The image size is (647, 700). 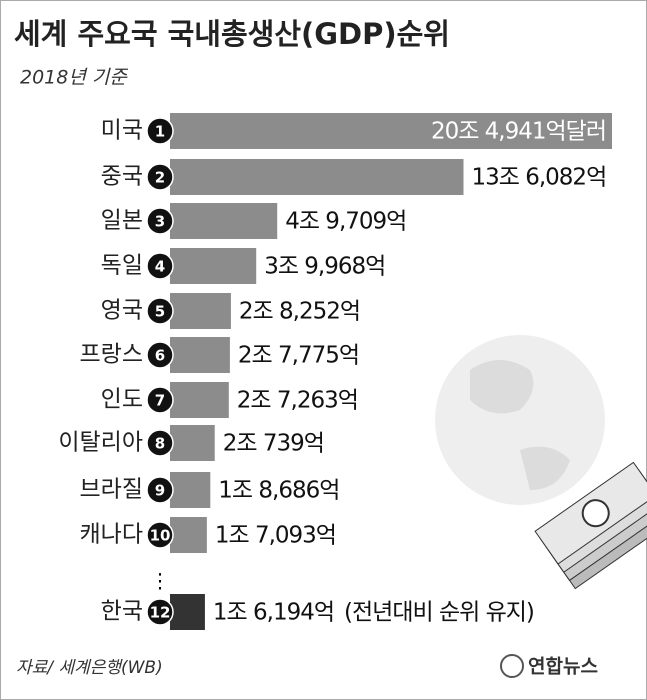 I want to click on rank-label: 10, so click(x=160, y=536).